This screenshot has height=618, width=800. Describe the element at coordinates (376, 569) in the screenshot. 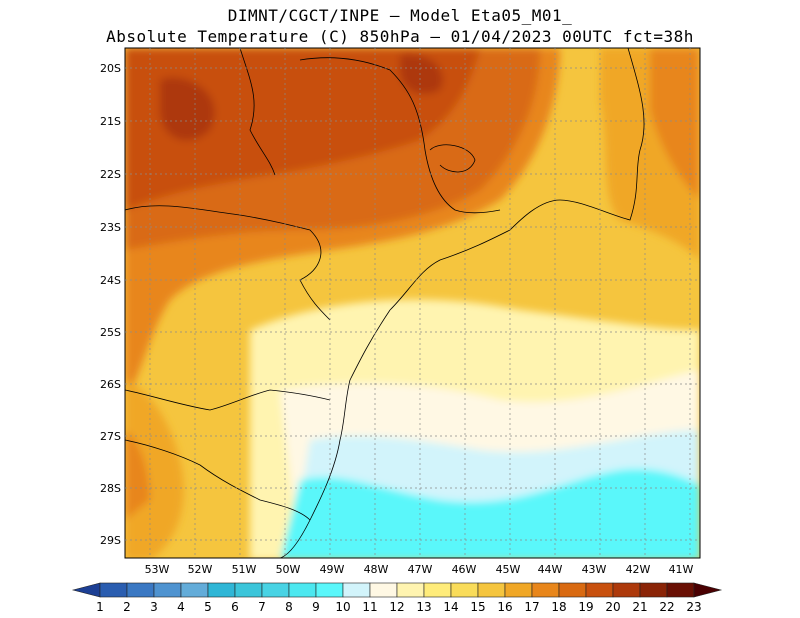

I see `lon-label: 48W` at that location.